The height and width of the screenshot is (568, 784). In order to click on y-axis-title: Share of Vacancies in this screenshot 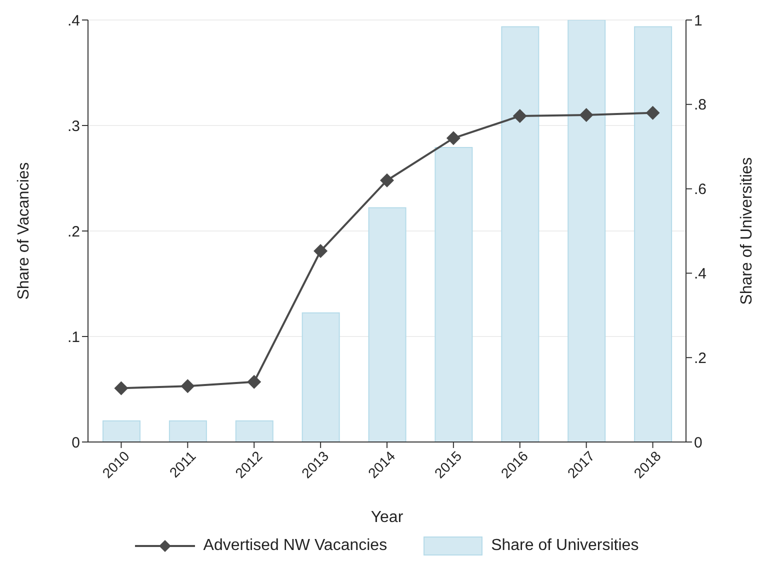, I will do `click(24, 231)`.